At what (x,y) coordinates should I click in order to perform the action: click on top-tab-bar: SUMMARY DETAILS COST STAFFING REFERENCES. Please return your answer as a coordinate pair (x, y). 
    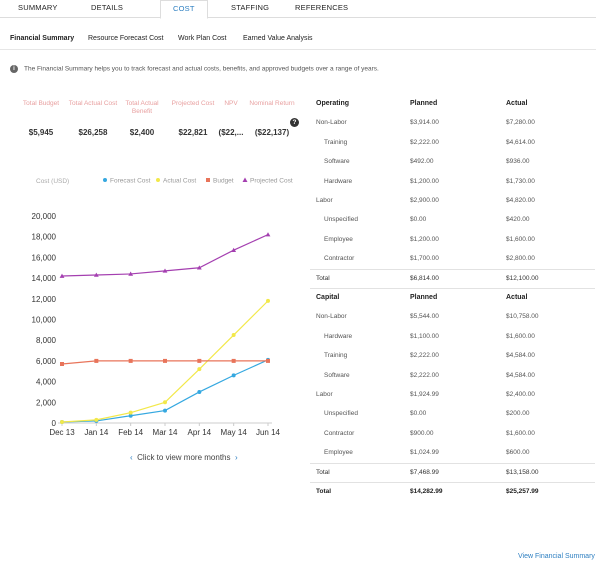
    Looking at the image, I should click on (298, 9).